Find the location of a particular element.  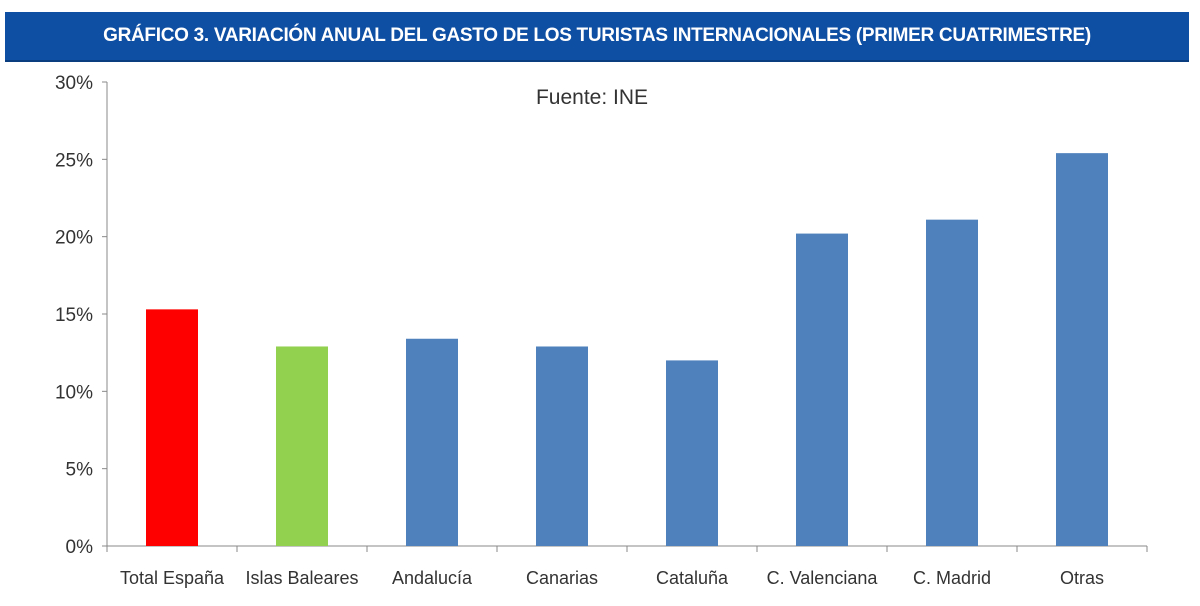

x-tick-label: Islas Baleares is located at coordinates (301, 578).